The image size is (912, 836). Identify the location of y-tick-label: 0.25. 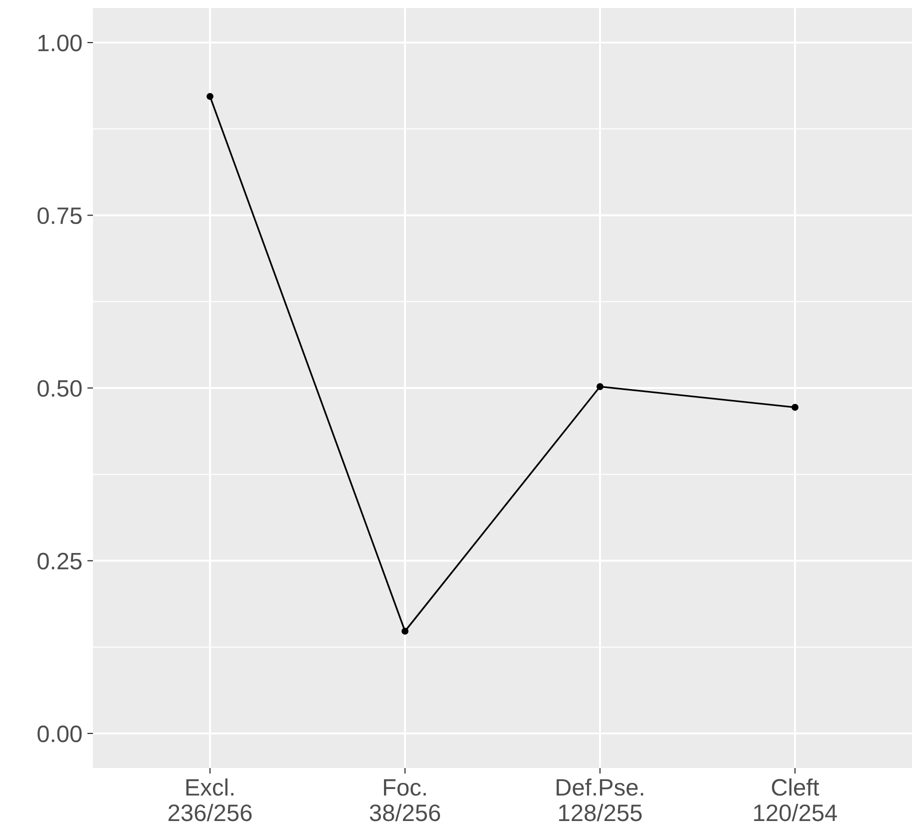
(60, 561).